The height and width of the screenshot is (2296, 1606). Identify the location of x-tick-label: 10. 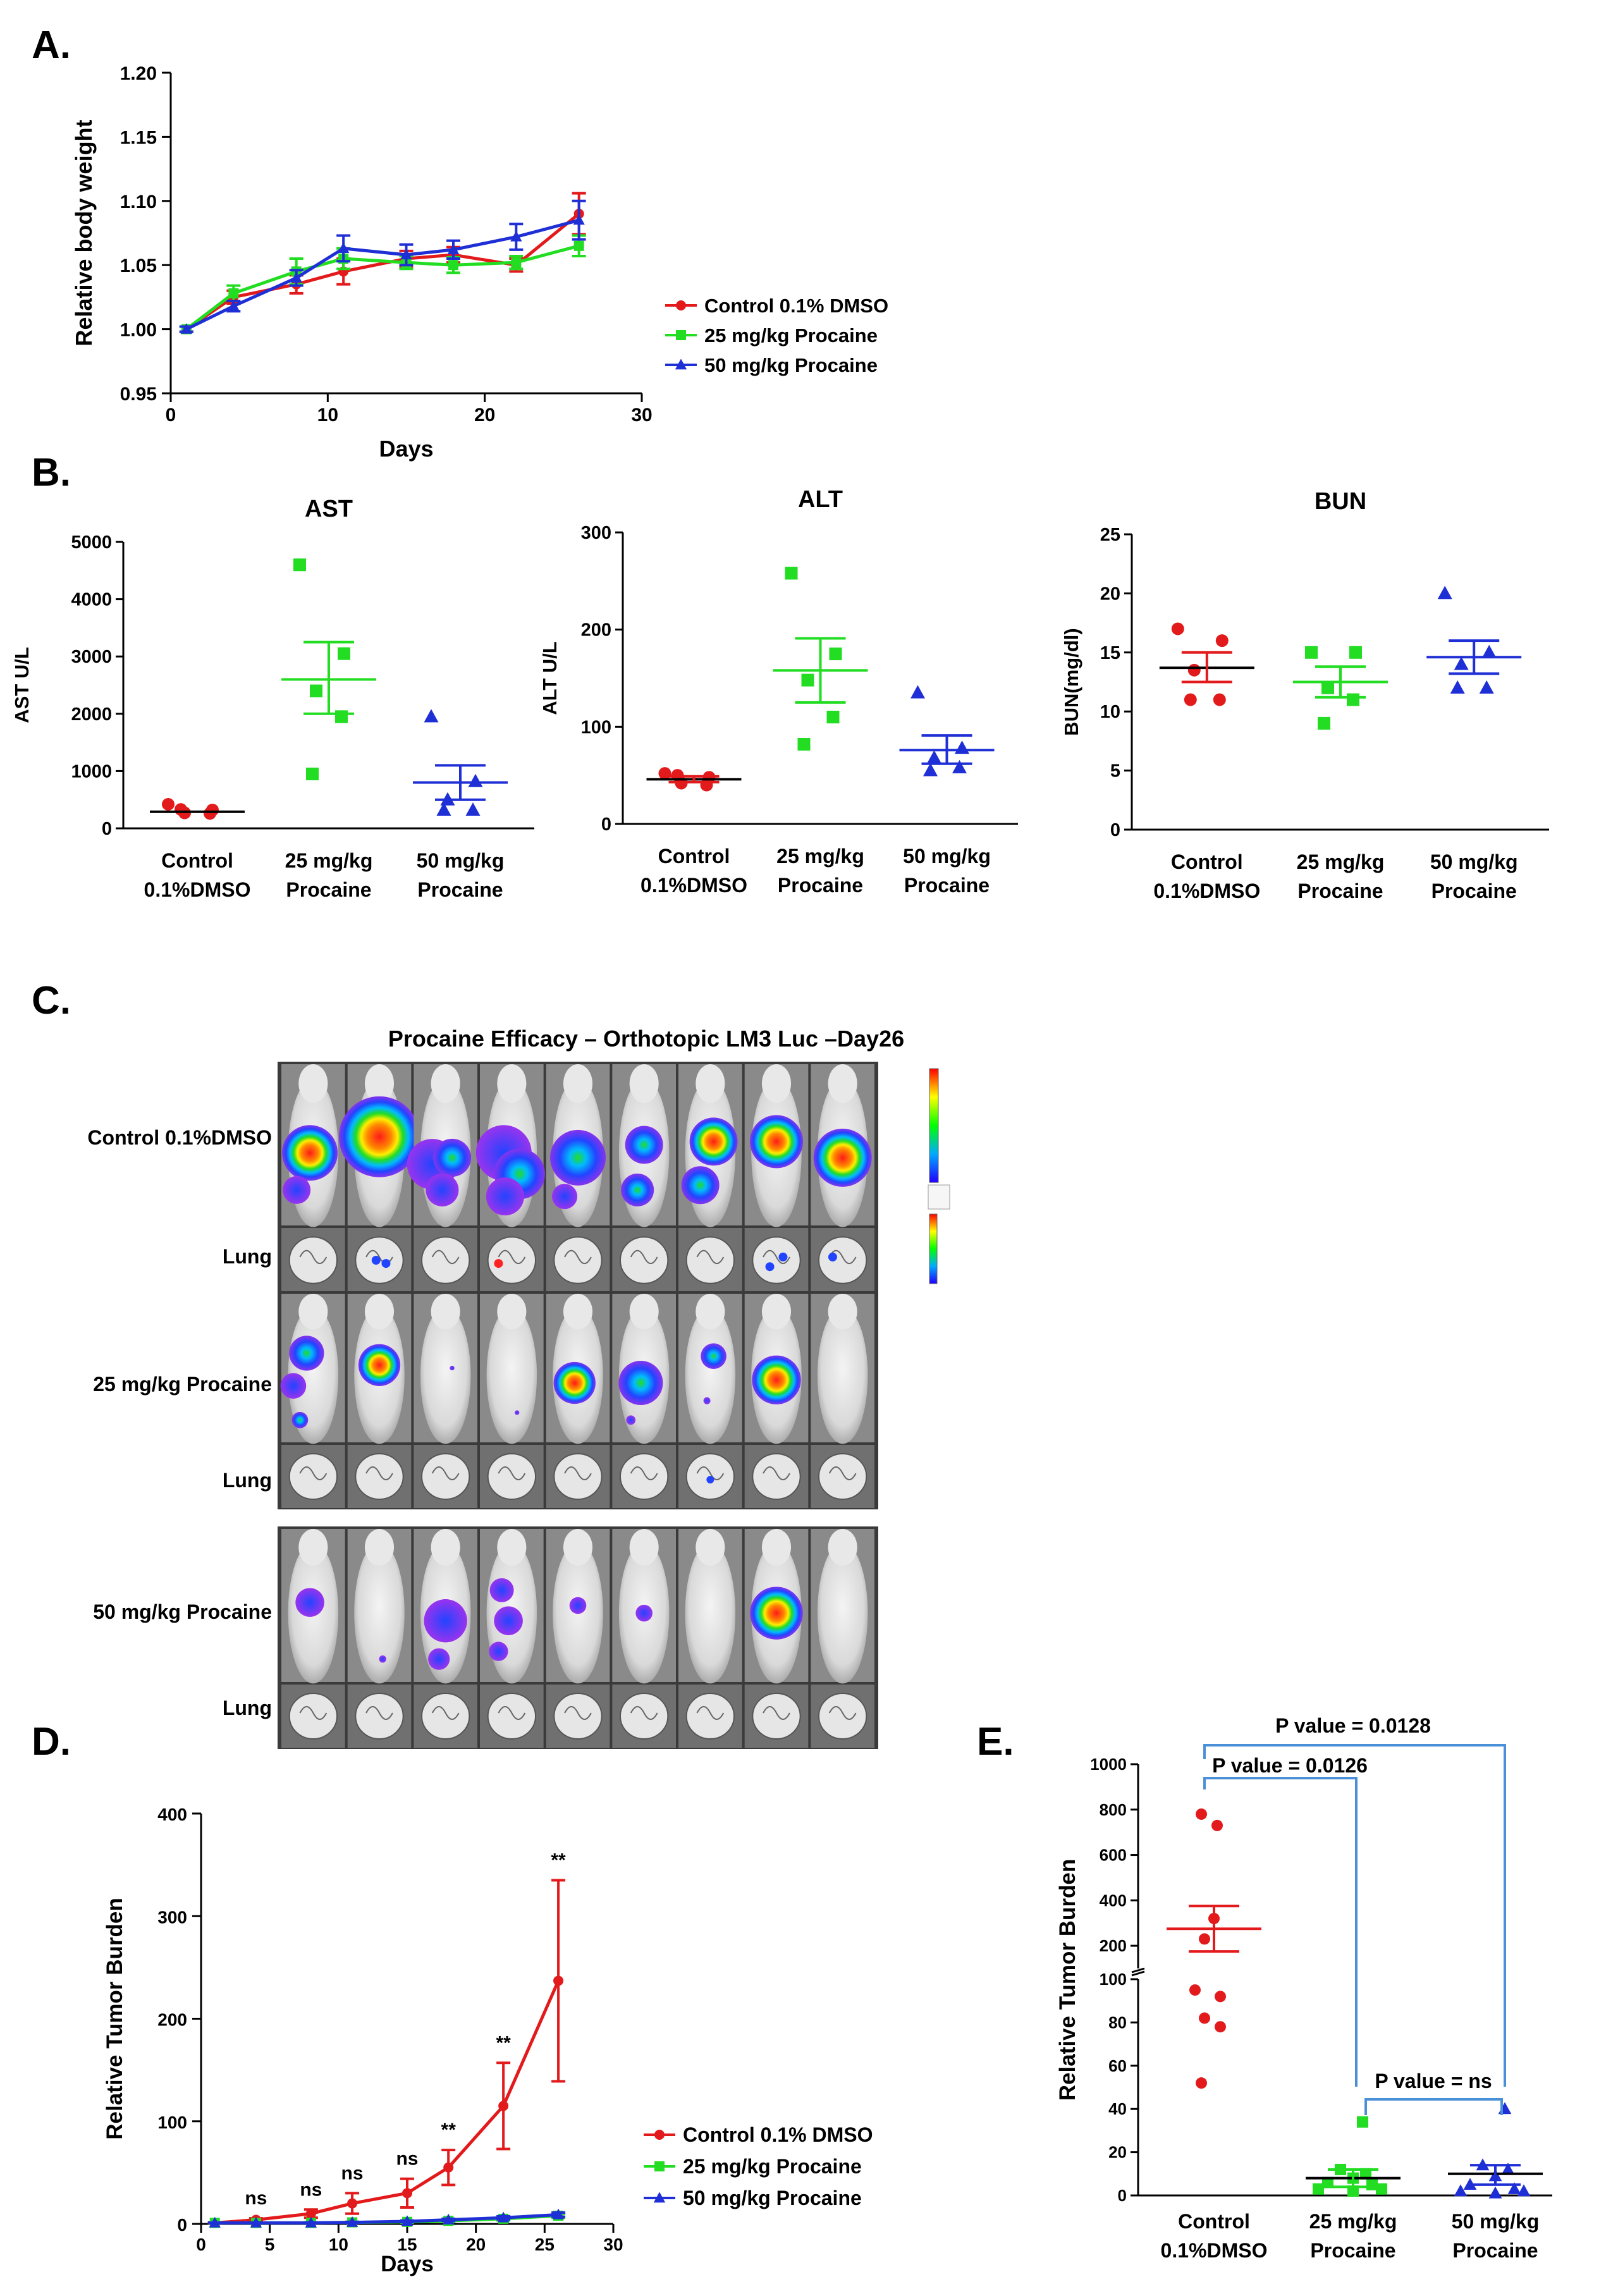
(328, 415).